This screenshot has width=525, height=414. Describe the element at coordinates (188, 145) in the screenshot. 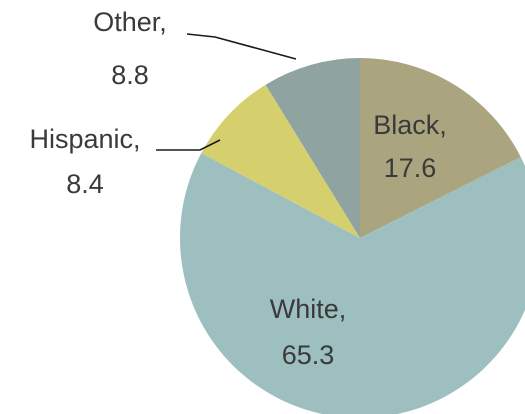

I see `leader-line-hispanic` at that location.